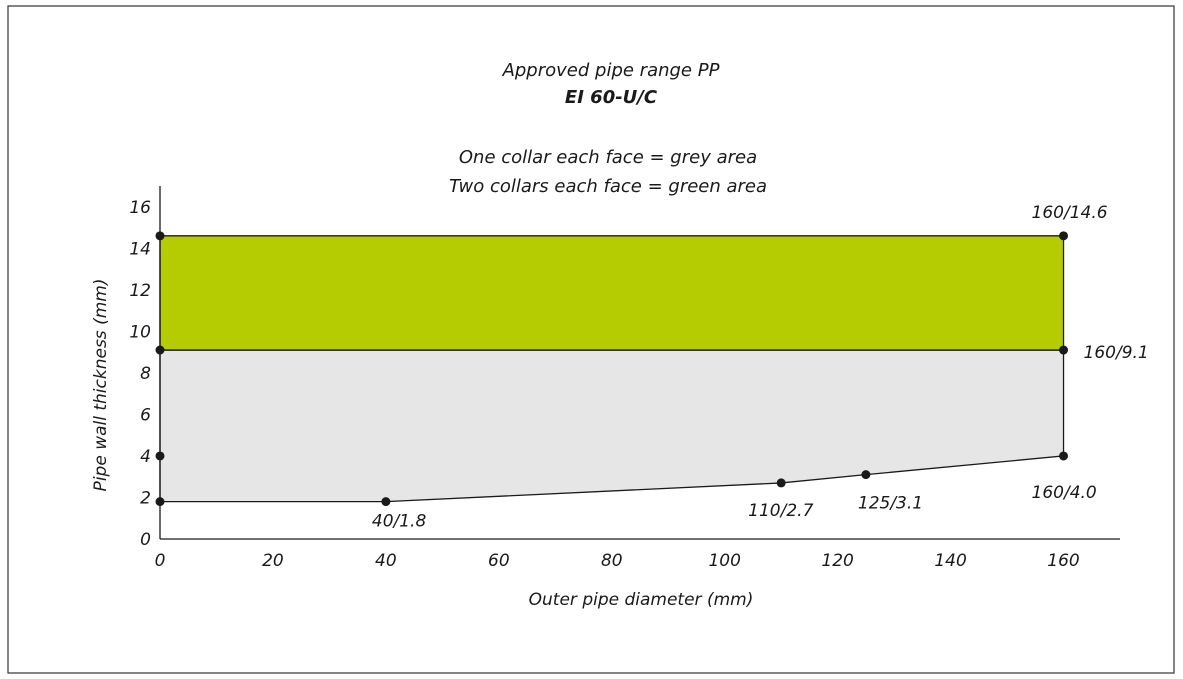 The width and height of the screenshot is (1183, 679). I want to click on data-point-label: 110/2.7, so click(780, 511).